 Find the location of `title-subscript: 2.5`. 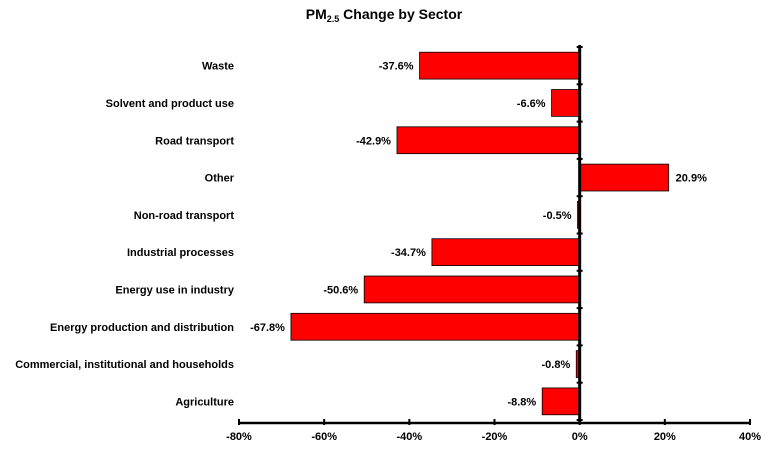

title-subscript: 2.5 is located at coordinates (333, 19).